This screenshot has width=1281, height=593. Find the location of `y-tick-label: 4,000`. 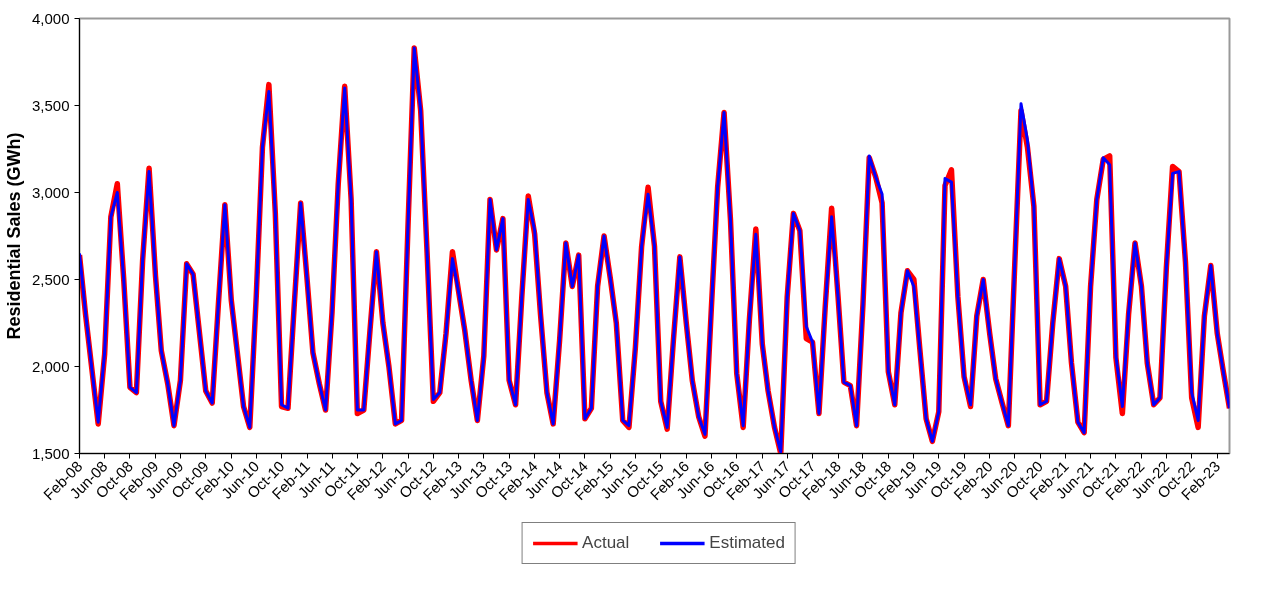

y-tick-label: 4,000 is located at coordinates (50, 18).